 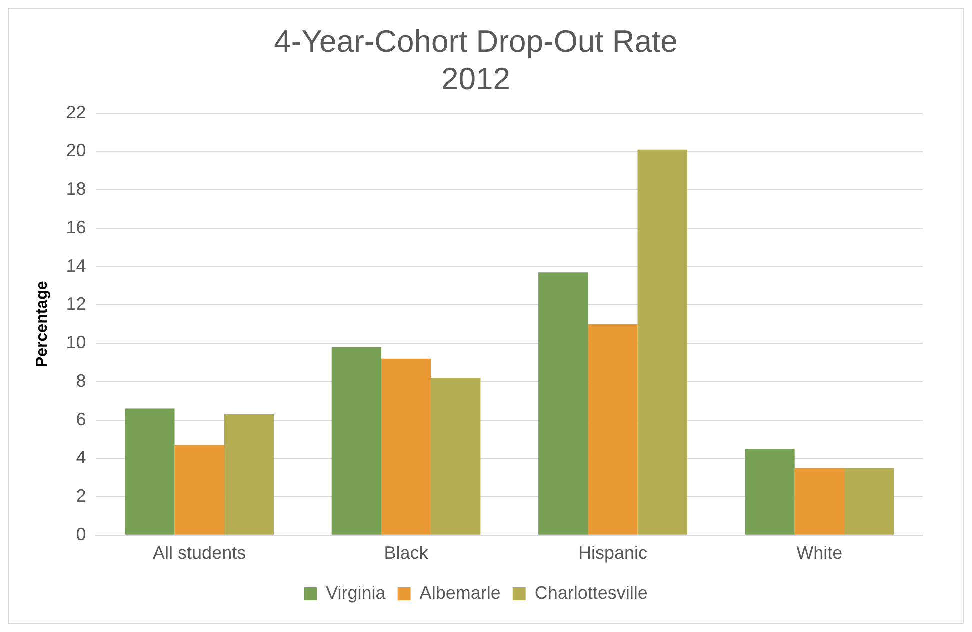 What do you see at coordinates (43, 324) in the screenshot?
I see `y-axis-title: Percentage` at bounding box center [43, 324].